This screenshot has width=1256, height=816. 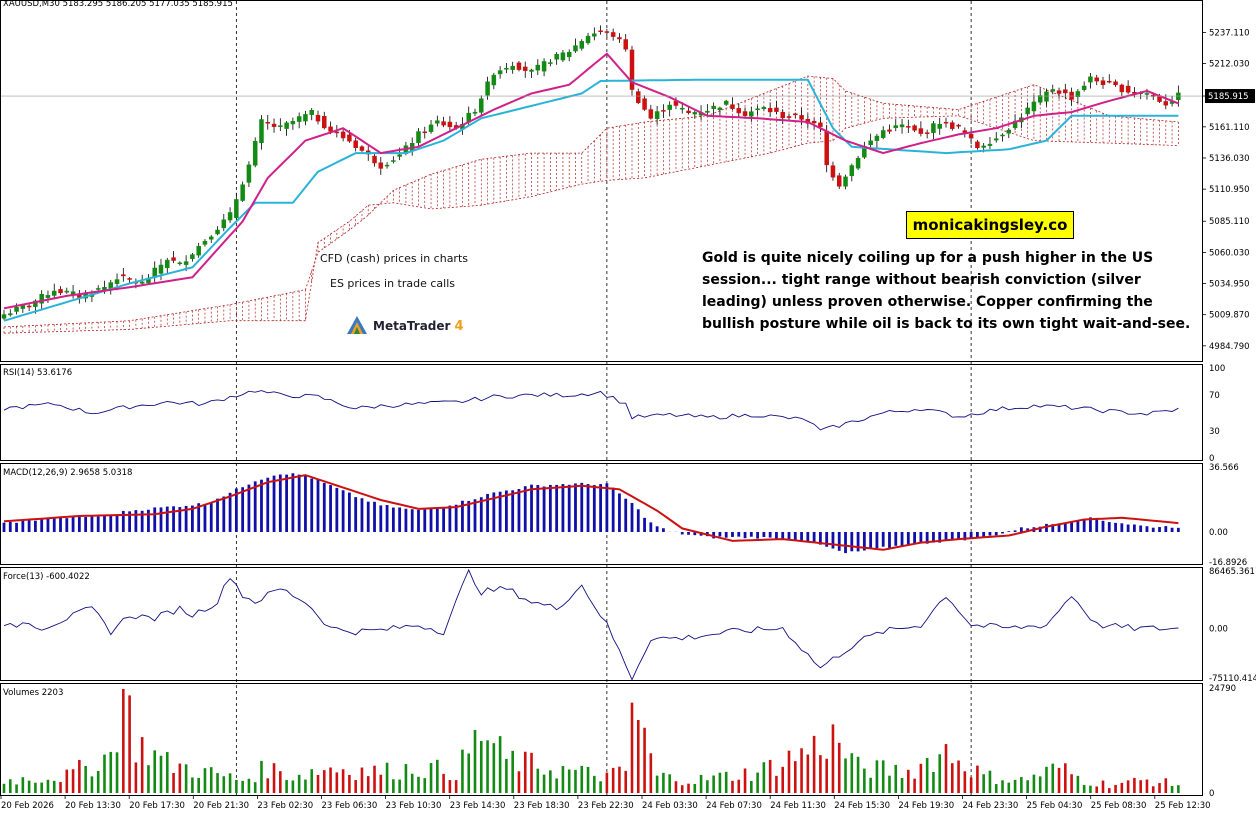 What do you see at coordinates (1228, 563) in the screenshot?
I see `macd-tick-label: -16.8926` at bounding box center [1228, 563].